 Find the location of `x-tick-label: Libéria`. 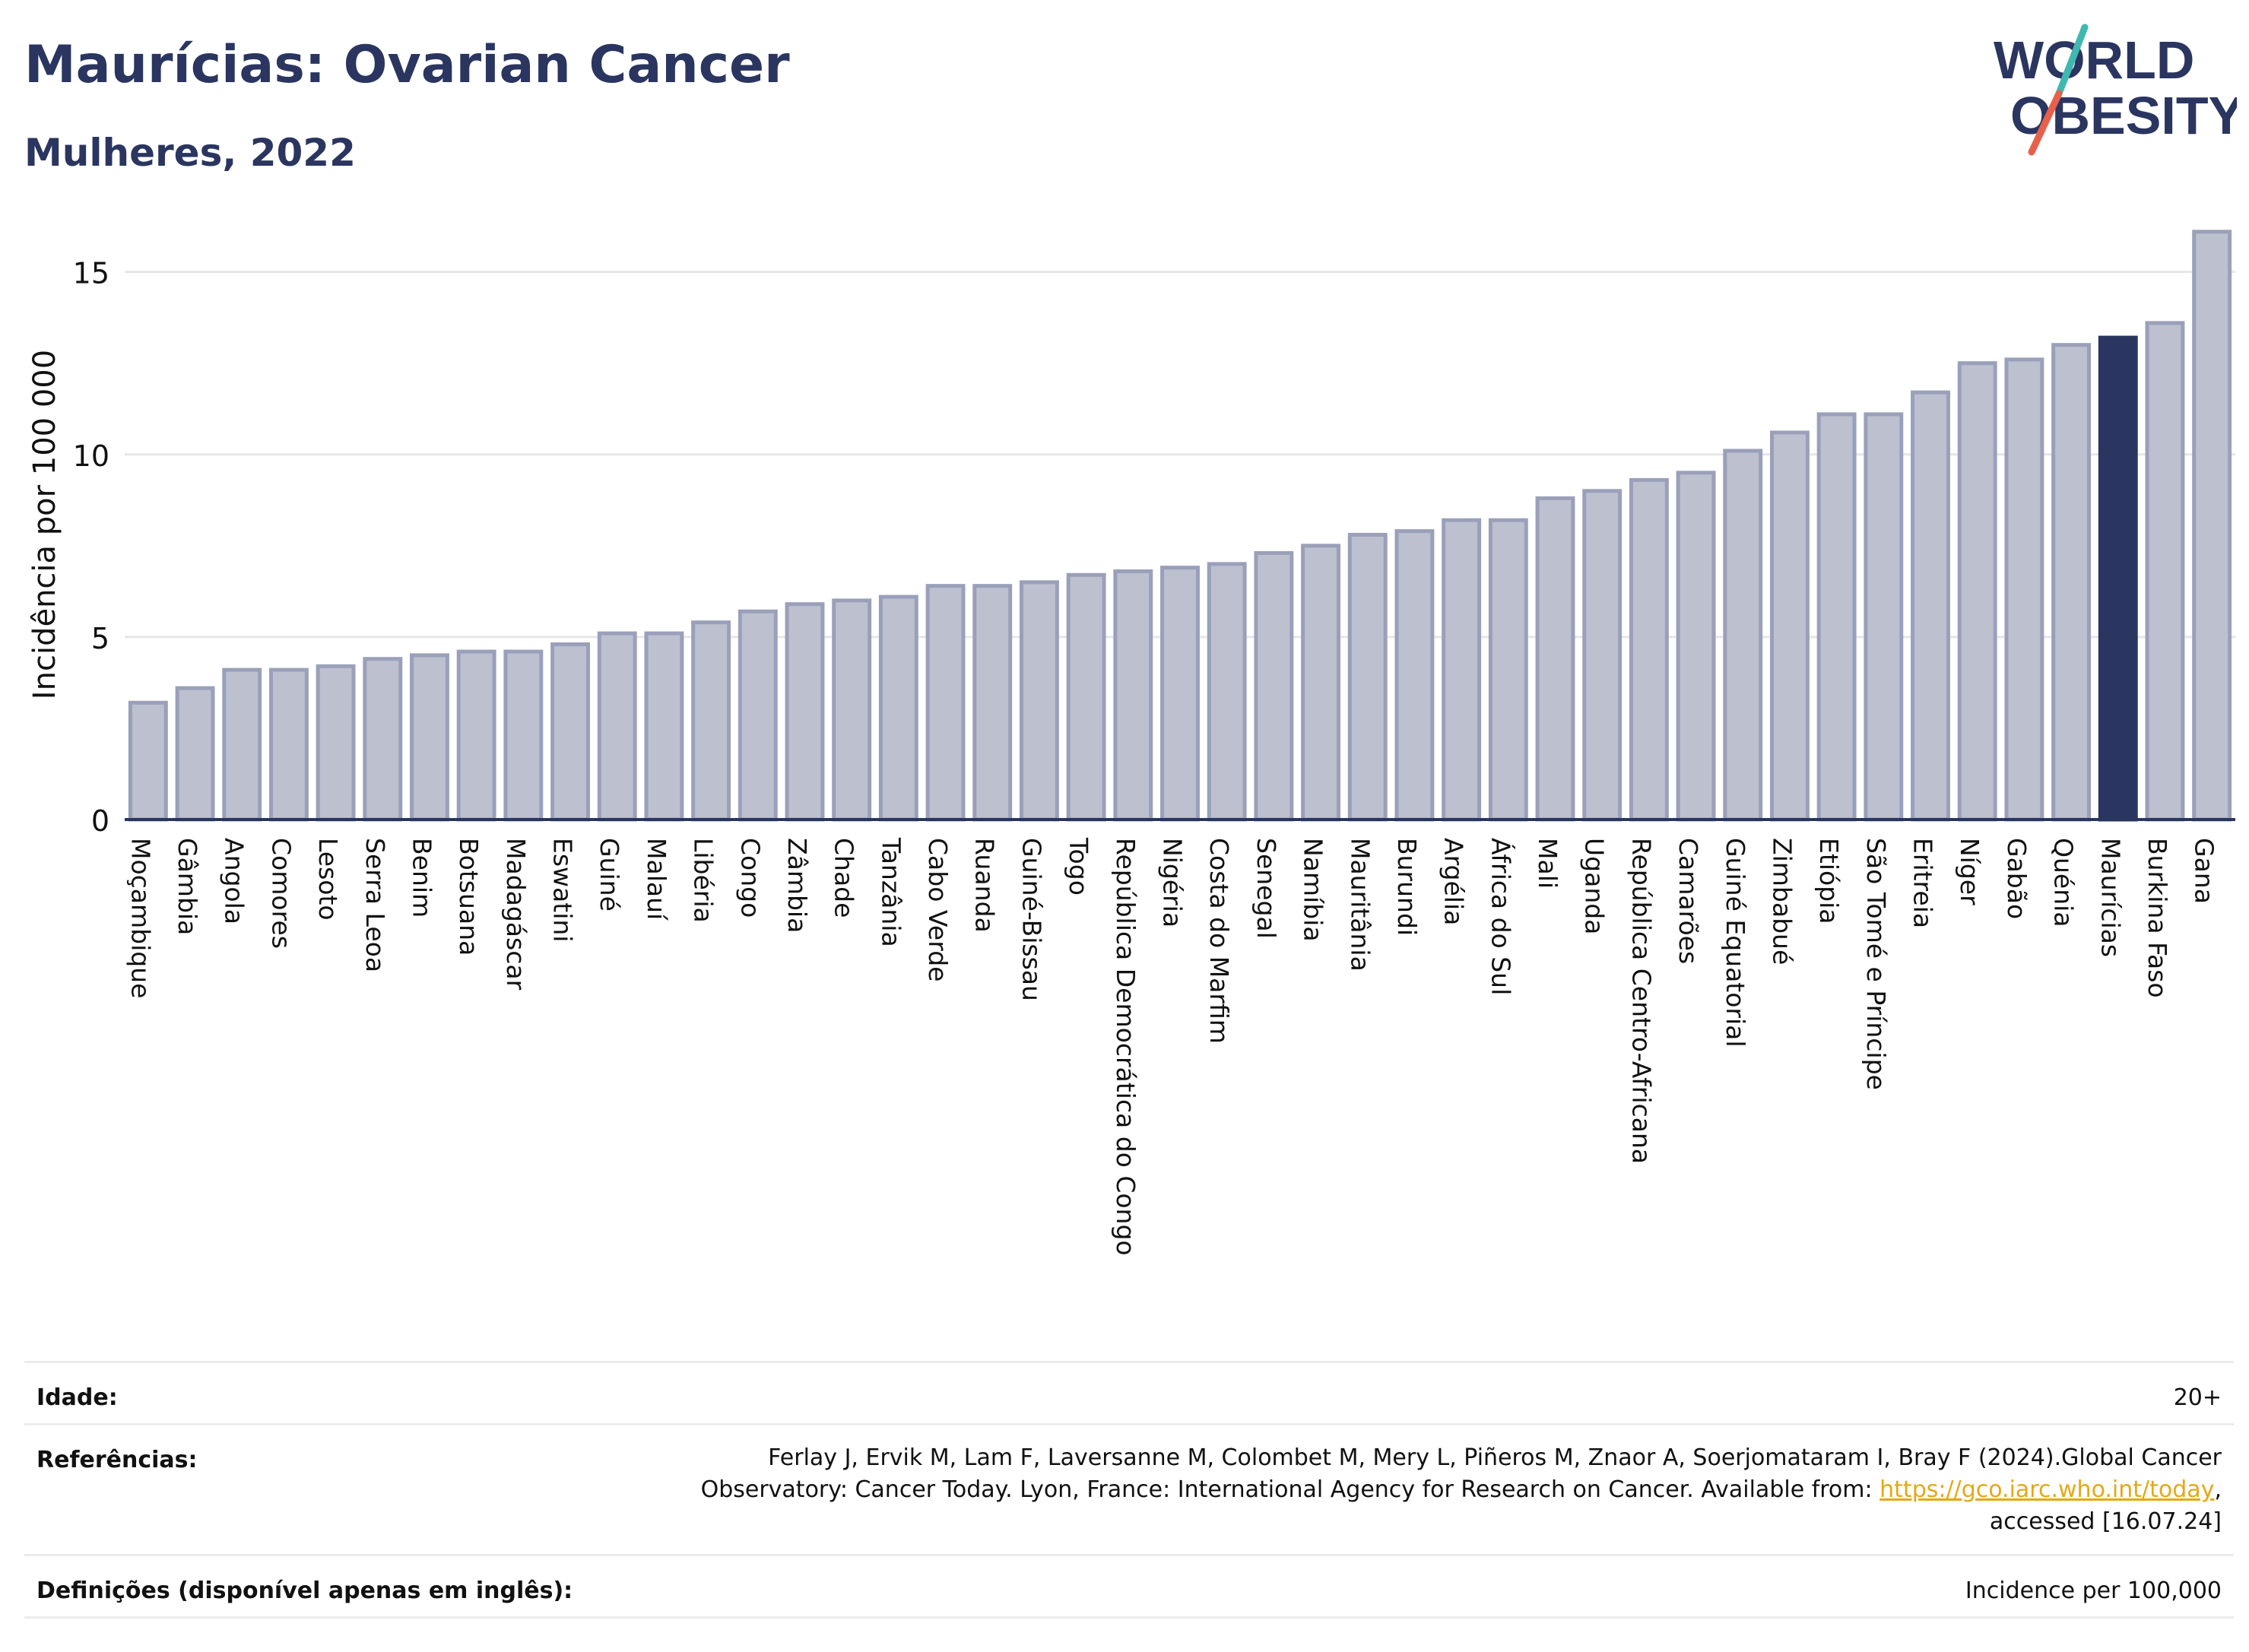

x-tick-label: Libéria is located at coordinates (703, 880).